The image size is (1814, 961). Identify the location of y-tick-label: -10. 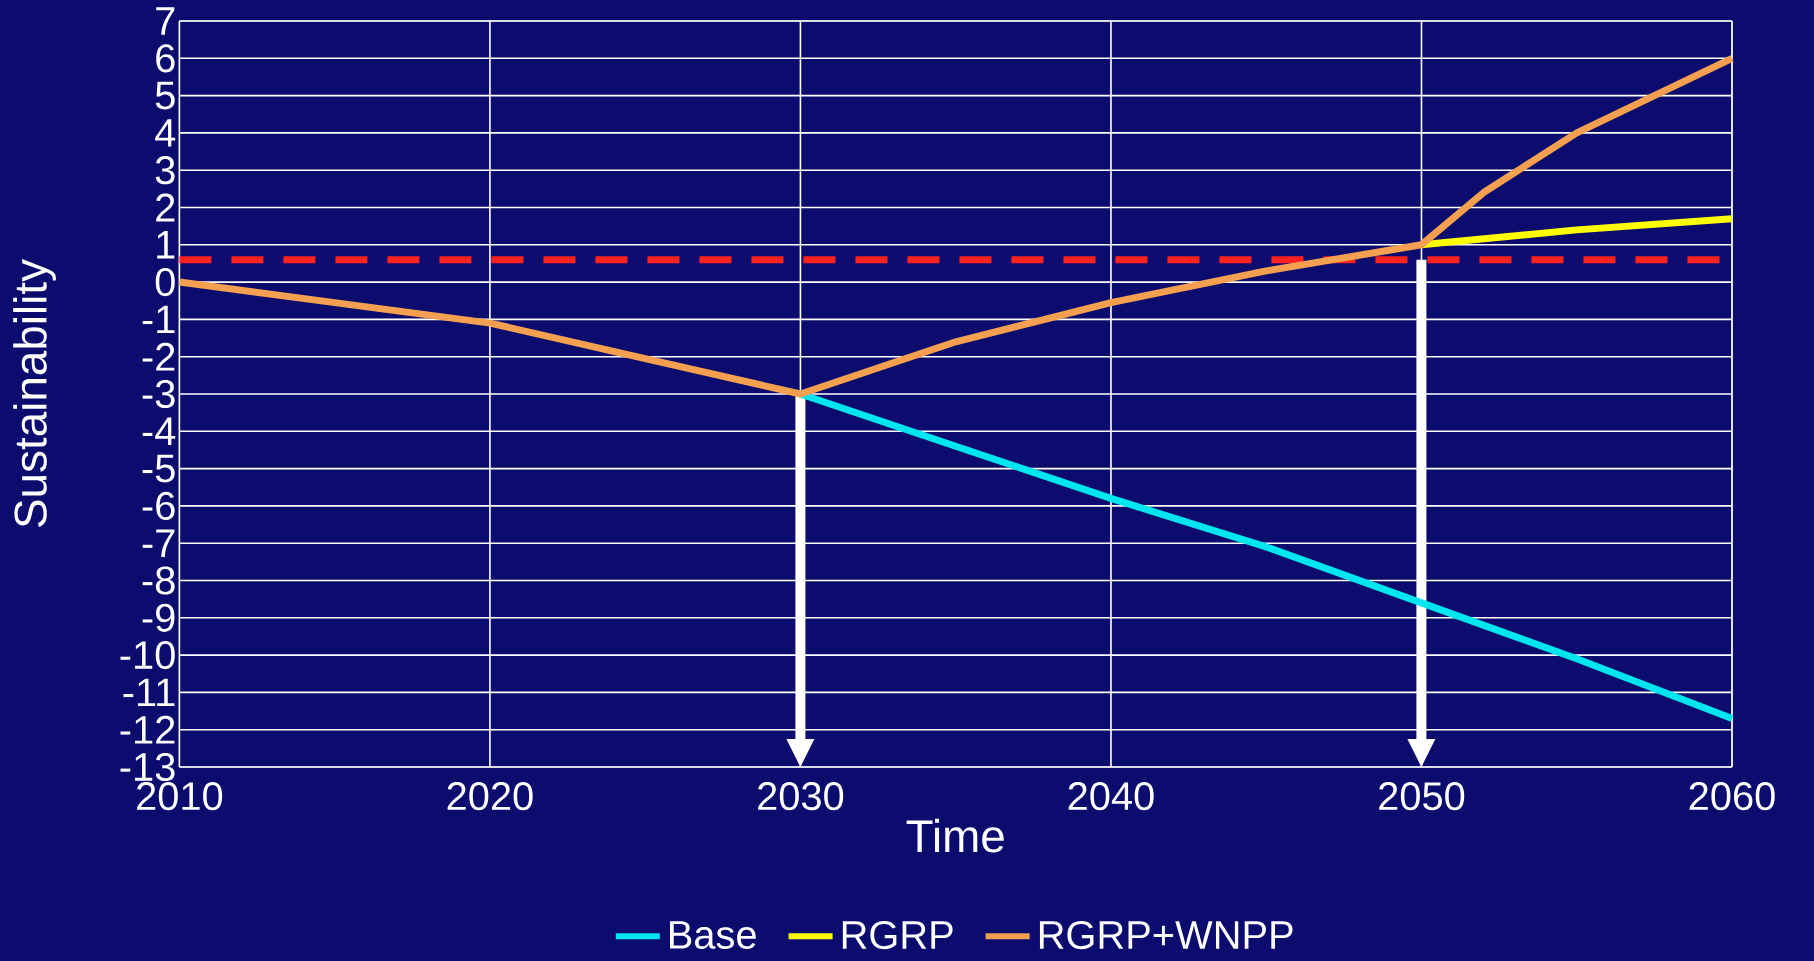
(147, 655).